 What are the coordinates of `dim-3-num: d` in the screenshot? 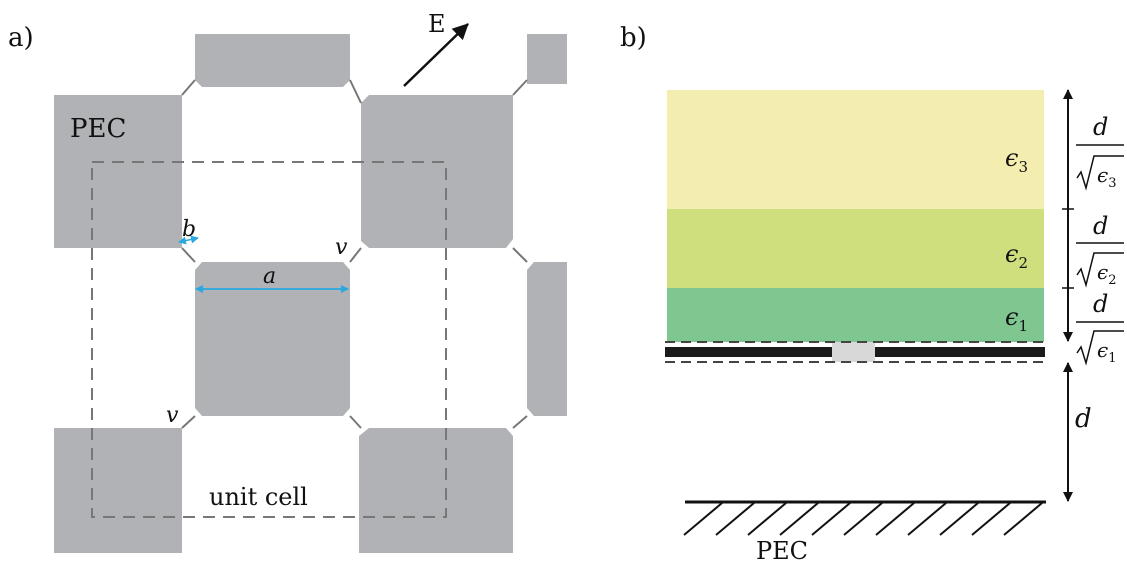 It's located at (1100, 127).